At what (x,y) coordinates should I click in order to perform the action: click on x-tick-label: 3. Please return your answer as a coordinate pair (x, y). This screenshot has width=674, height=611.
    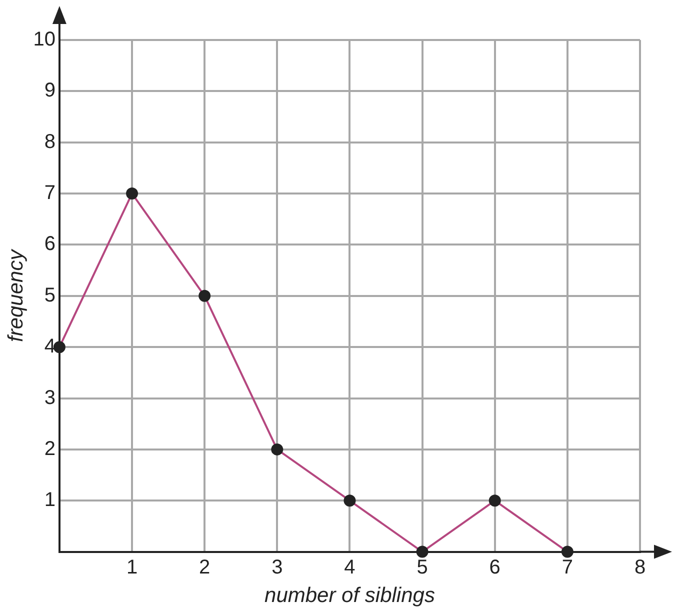
    Looking at the image, I should click on (277, 567).